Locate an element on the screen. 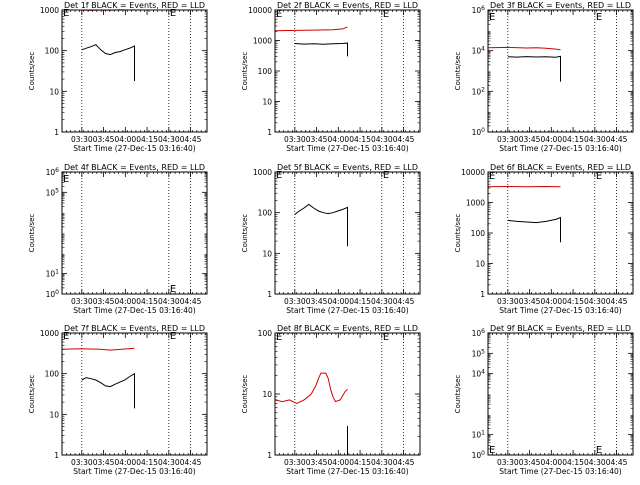  plot-title: Det 3f BLACK = Events, RED = LLD is located at coordinates (560, 5).